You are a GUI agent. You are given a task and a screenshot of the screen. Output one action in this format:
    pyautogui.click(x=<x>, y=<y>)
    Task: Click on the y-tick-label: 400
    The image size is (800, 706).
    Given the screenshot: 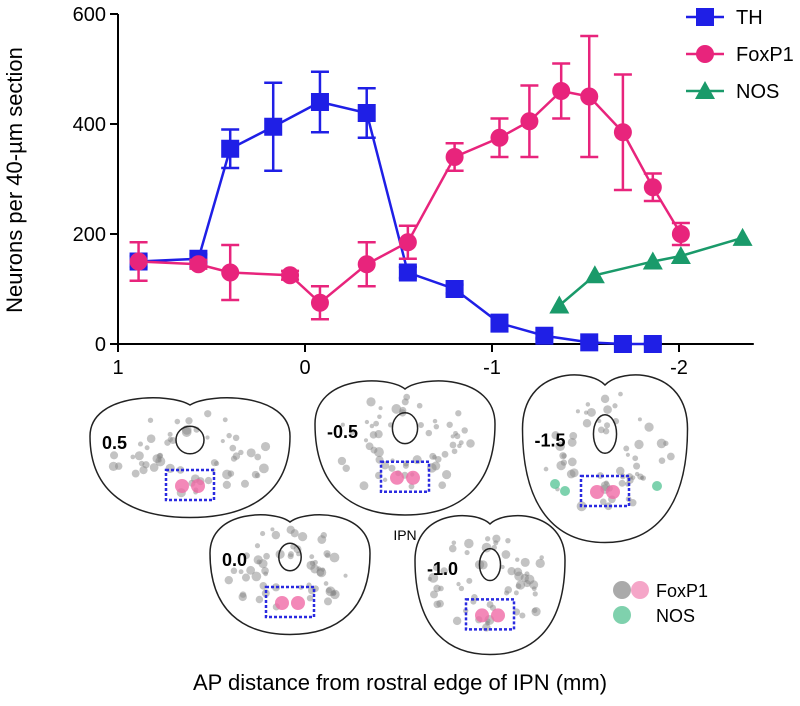 What is the action you would take?
    pyautogui.click(x=89, y=125)
    